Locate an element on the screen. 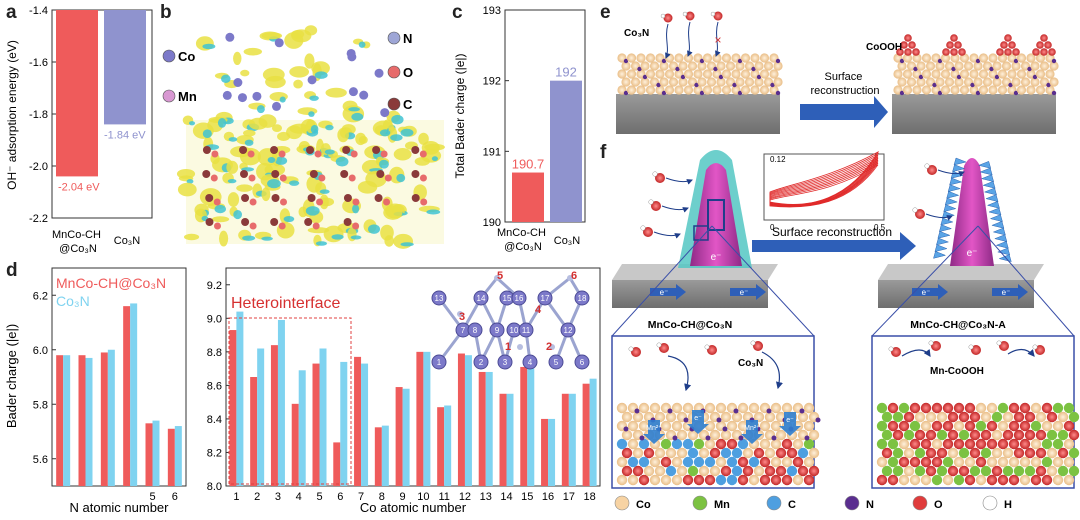 The image size is (1080, 520). panel-d-left-tick-label: 6.0 is located at coordinates (40, 351).